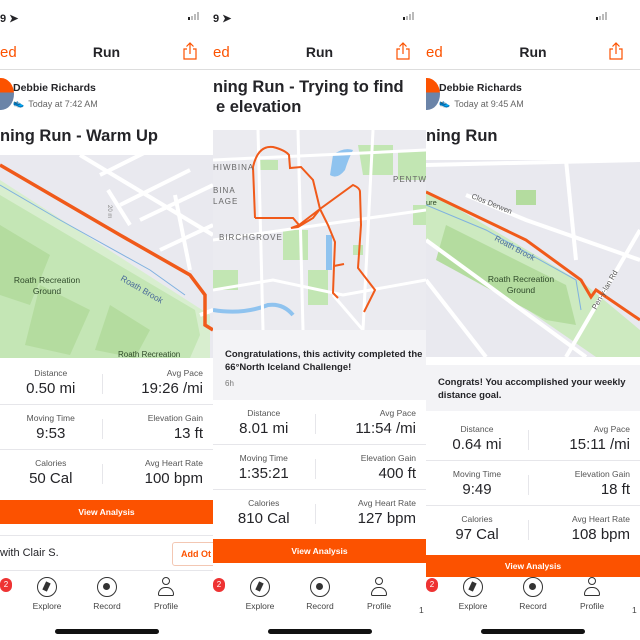  What do you see at coordinates (319, 631) in the screenshot?
I see `home-indicator` at bounding box center [319, 631].